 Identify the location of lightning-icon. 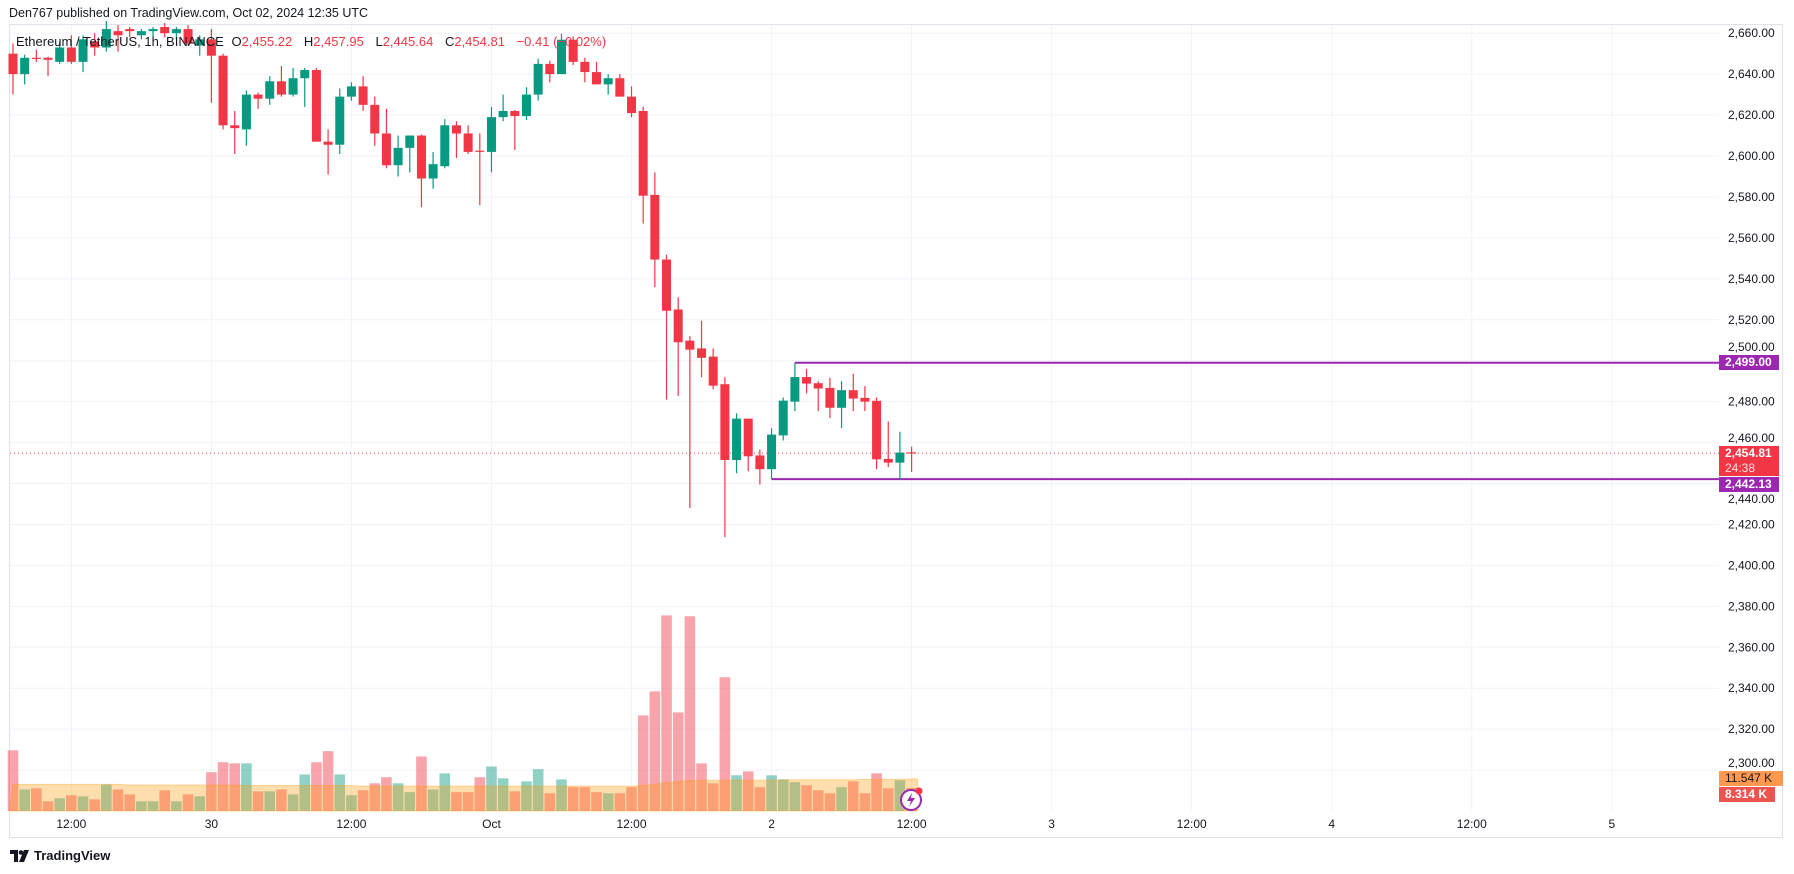
(912, 801).